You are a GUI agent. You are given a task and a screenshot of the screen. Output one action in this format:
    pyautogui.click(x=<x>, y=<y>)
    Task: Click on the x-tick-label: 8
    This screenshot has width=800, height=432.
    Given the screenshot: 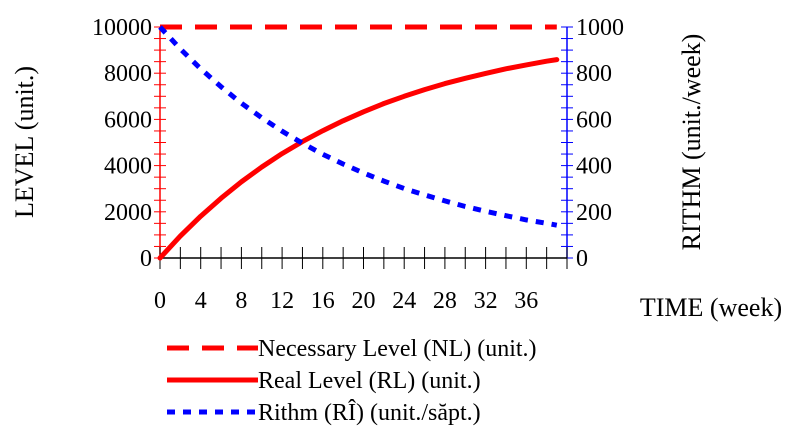 What is the action you would take?
    pyautogui.click(x=241, y=301)
    